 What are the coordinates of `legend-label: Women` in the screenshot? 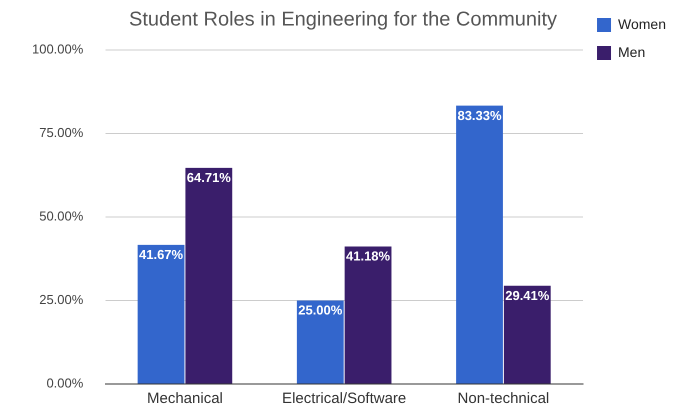 It's located at (642, 24).